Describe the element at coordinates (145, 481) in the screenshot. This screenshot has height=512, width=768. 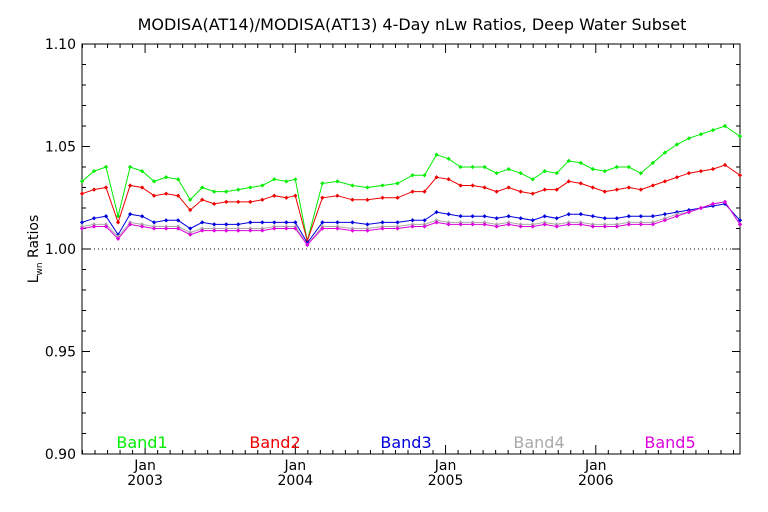
I see `x-tick-year: 2003` at that location.